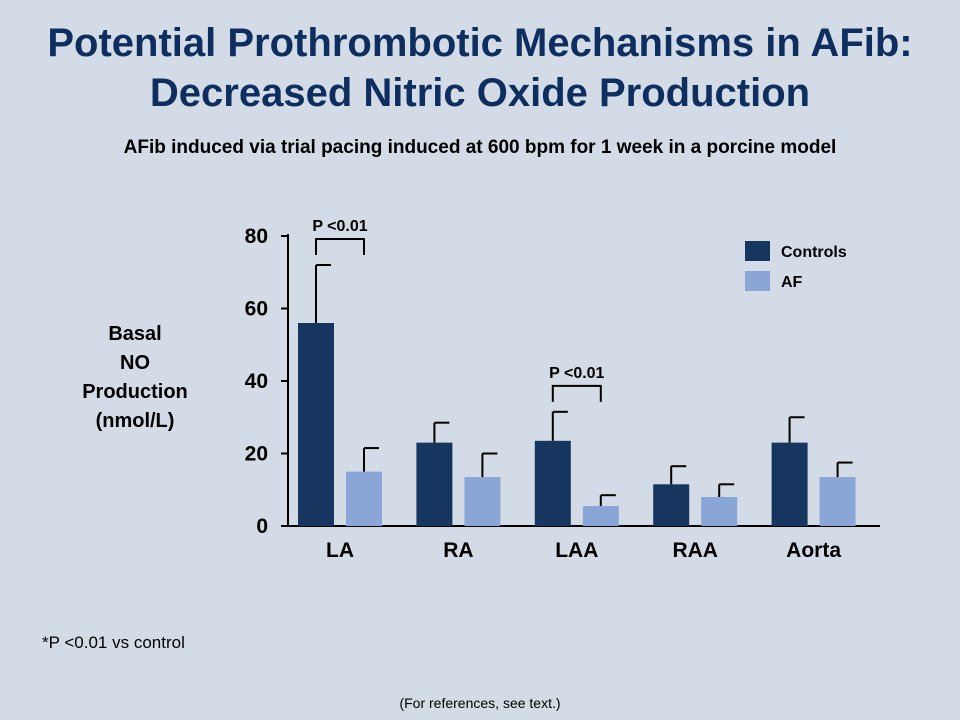 The image size is (960, 720). What do you see at coordinates (576, 550) in the screenshot?
I see `x-tick-label: LAA` at bounding box center [576, 550].